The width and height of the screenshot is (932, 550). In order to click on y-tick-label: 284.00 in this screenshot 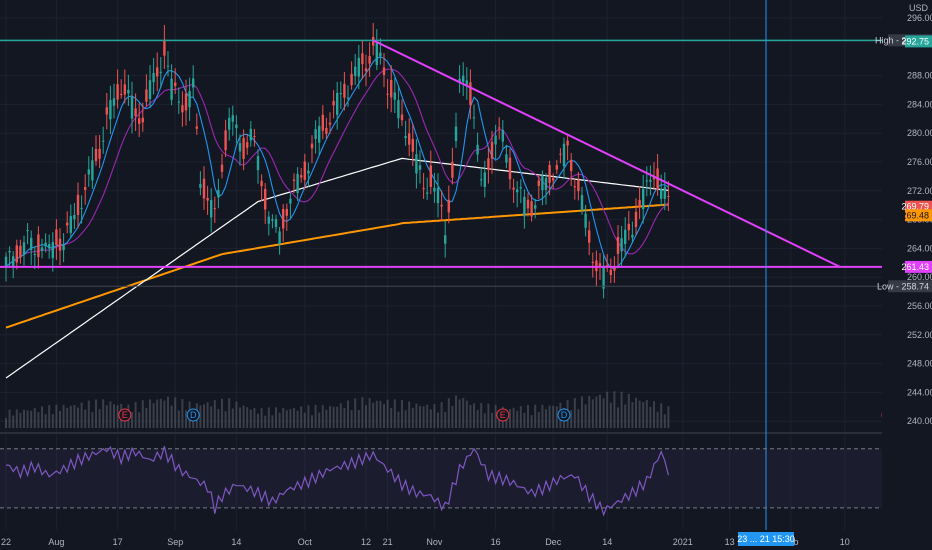, I will do `click(919, 104)`.